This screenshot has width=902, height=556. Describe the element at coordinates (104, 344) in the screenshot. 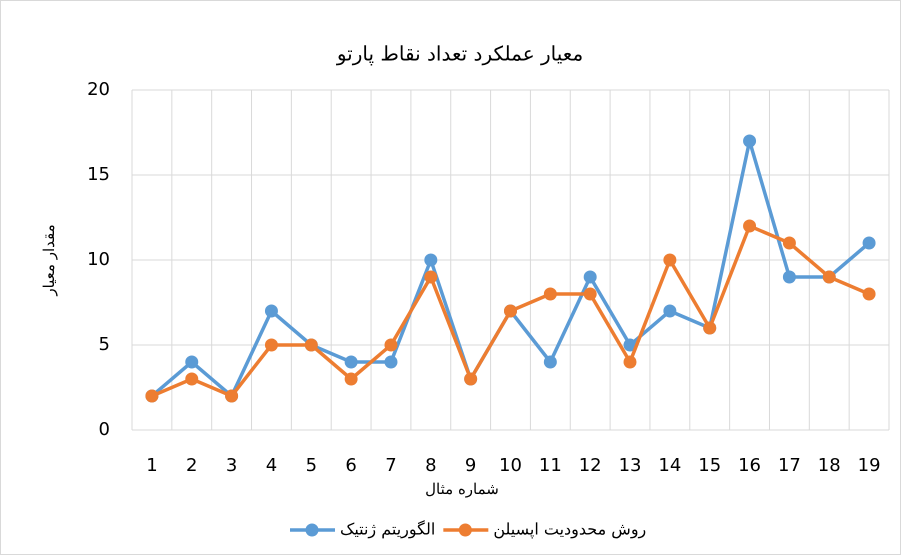

I see `y-tick-label: 5` at that location.